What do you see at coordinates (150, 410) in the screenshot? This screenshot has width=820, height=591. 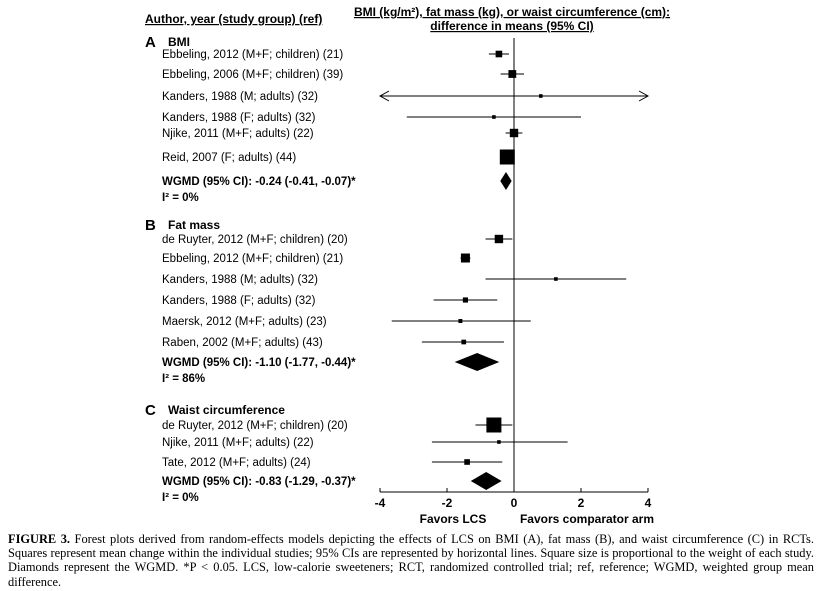 I see `section-letter: C` at bounding box center [150, 410].